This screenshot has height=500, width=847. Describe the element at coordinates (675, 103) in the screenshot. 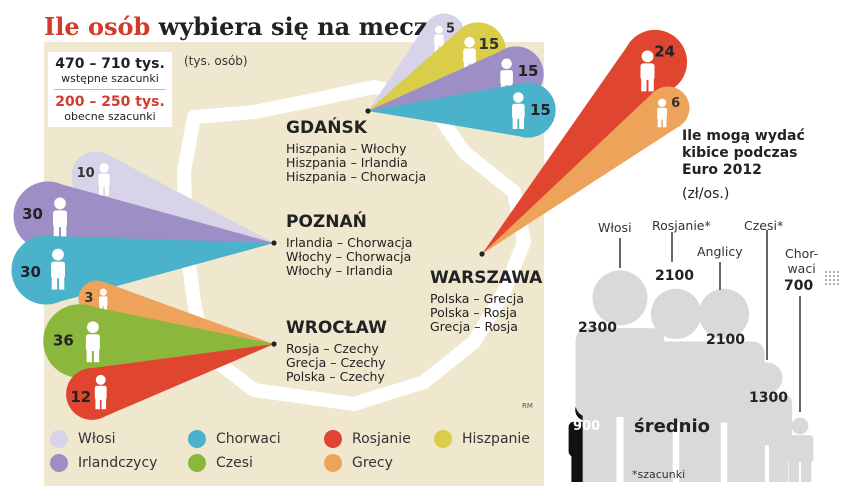

I see `fan-value: 6` at that location.